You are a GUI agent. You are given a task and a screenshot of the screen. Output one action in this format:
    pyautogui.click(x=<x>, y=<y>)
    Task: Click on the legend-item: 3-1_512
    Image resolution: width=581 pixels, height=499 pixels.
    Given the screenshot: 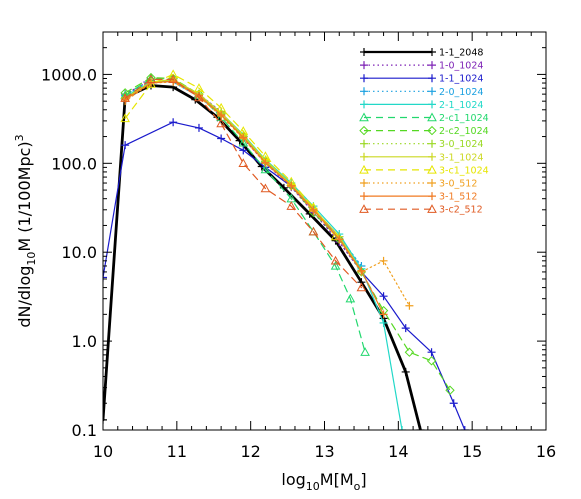 What is the action you would take?
    pyautogui.click(x=418, y=197)
    